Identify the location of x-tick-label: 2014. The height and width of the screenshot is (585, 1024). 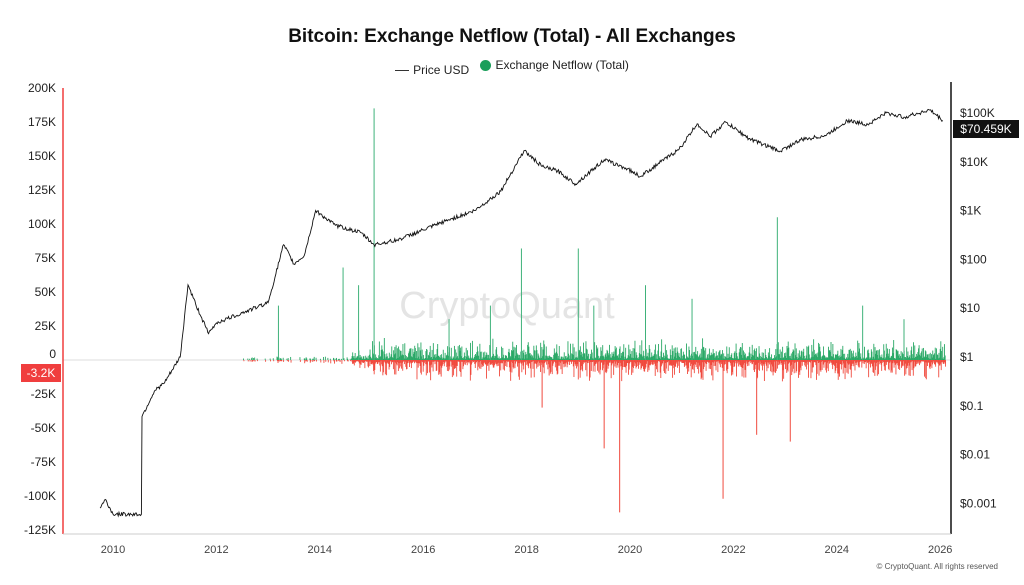
(320, 550).